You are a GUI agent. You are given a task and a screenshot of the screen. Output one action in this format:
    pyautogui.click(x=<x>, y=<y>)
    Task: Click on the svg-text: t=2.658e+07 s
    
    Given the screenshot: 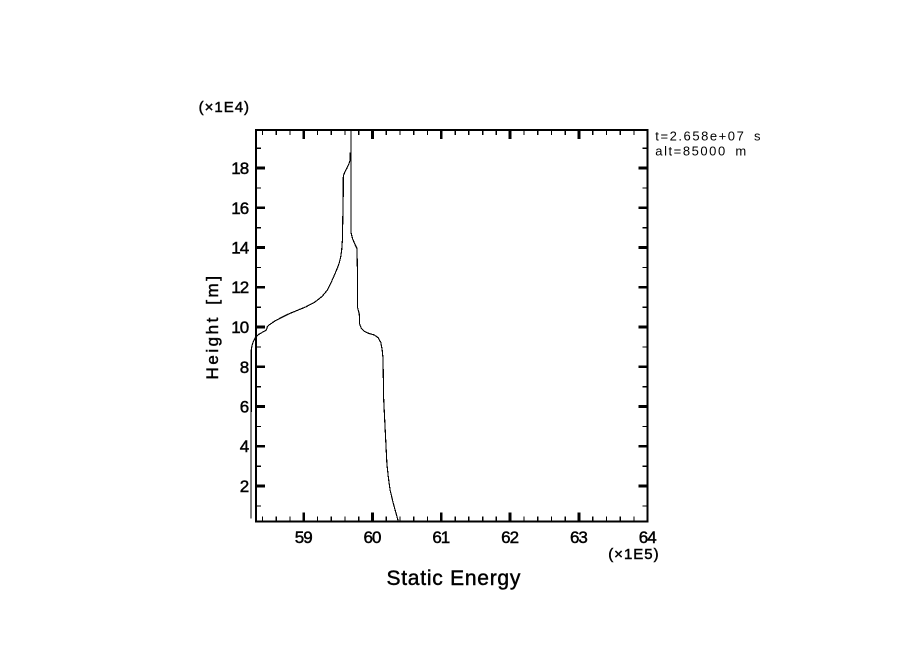 What is the action you would take?
    pyautogui.click(x=708, y=136)
    